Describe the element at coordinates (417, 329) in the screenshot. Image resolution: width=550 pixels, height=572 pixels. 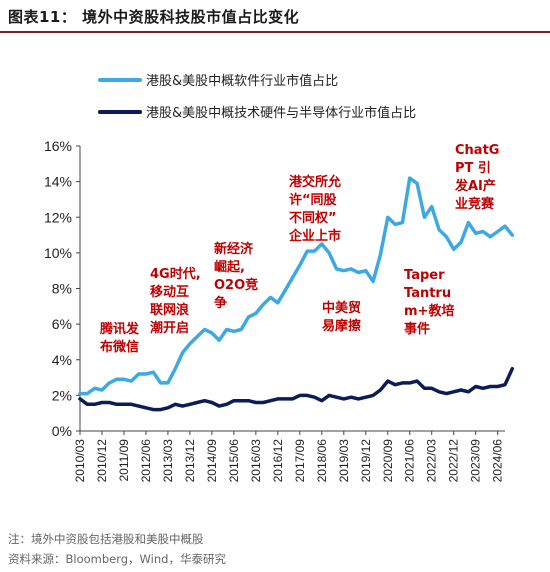
I see `annotation-line: 事件` at that location.